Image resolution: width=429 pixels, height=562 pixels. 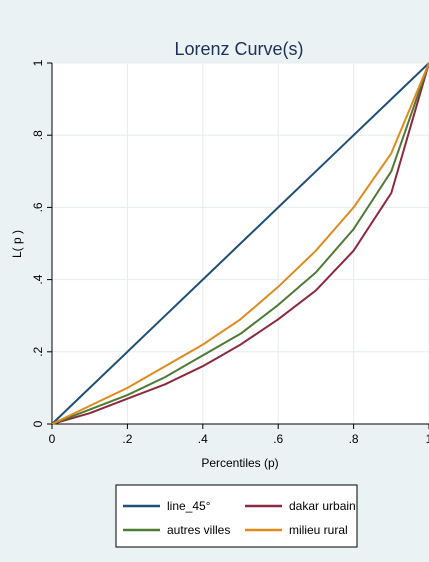 I want to click on x-tick-label: .8, so click(x=354, y=439).